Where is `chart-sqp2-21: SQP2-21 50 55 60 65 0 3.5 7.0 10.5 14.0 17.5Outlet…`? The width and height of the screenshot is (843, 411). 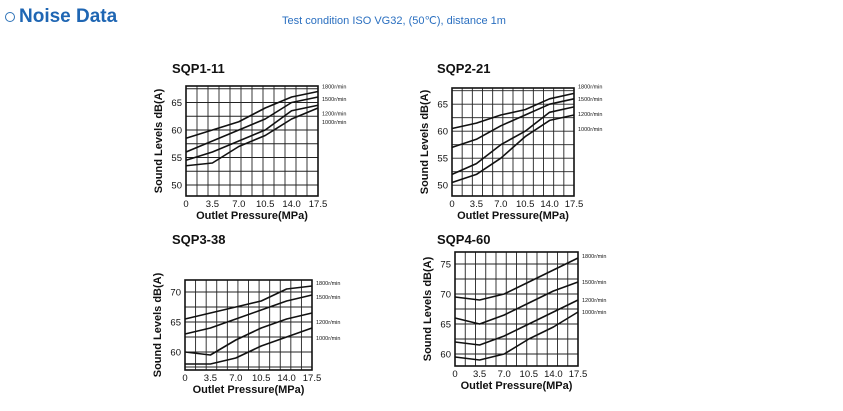 chart-sqp2-21: SQP2-21 50 55 60 65 0 3.5 7.0 10.5 14.0 17.5Outlet… is located at coordinates (510, 141).